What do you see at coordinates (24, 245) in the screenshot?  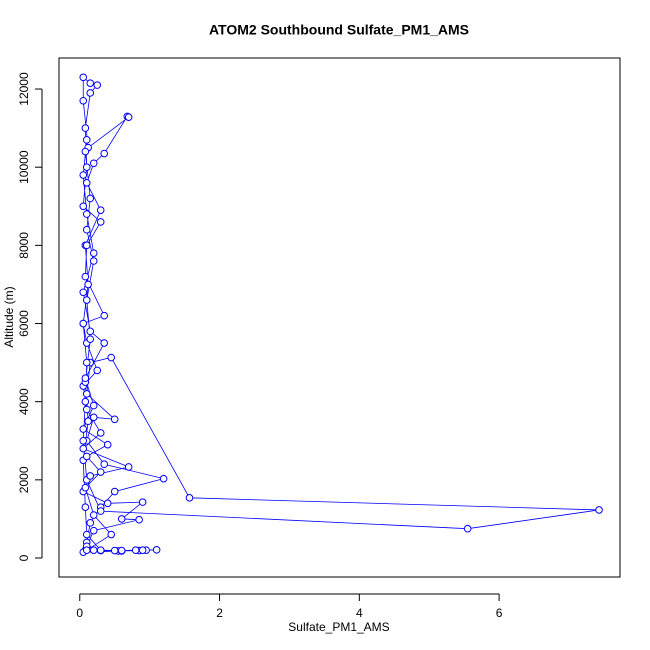 I see `y-tick-label: 8000` at bounding box center [24, 245].